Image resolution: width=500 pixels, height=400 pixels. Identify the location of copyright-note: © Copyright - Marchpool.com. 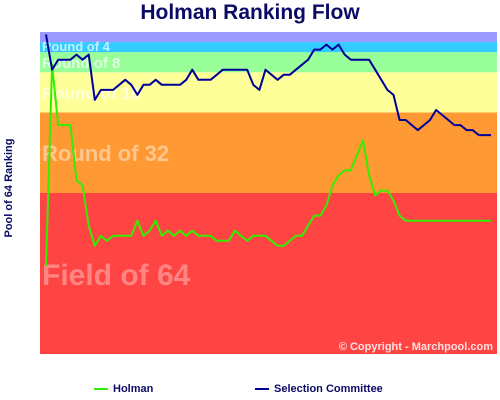
(416, 347).